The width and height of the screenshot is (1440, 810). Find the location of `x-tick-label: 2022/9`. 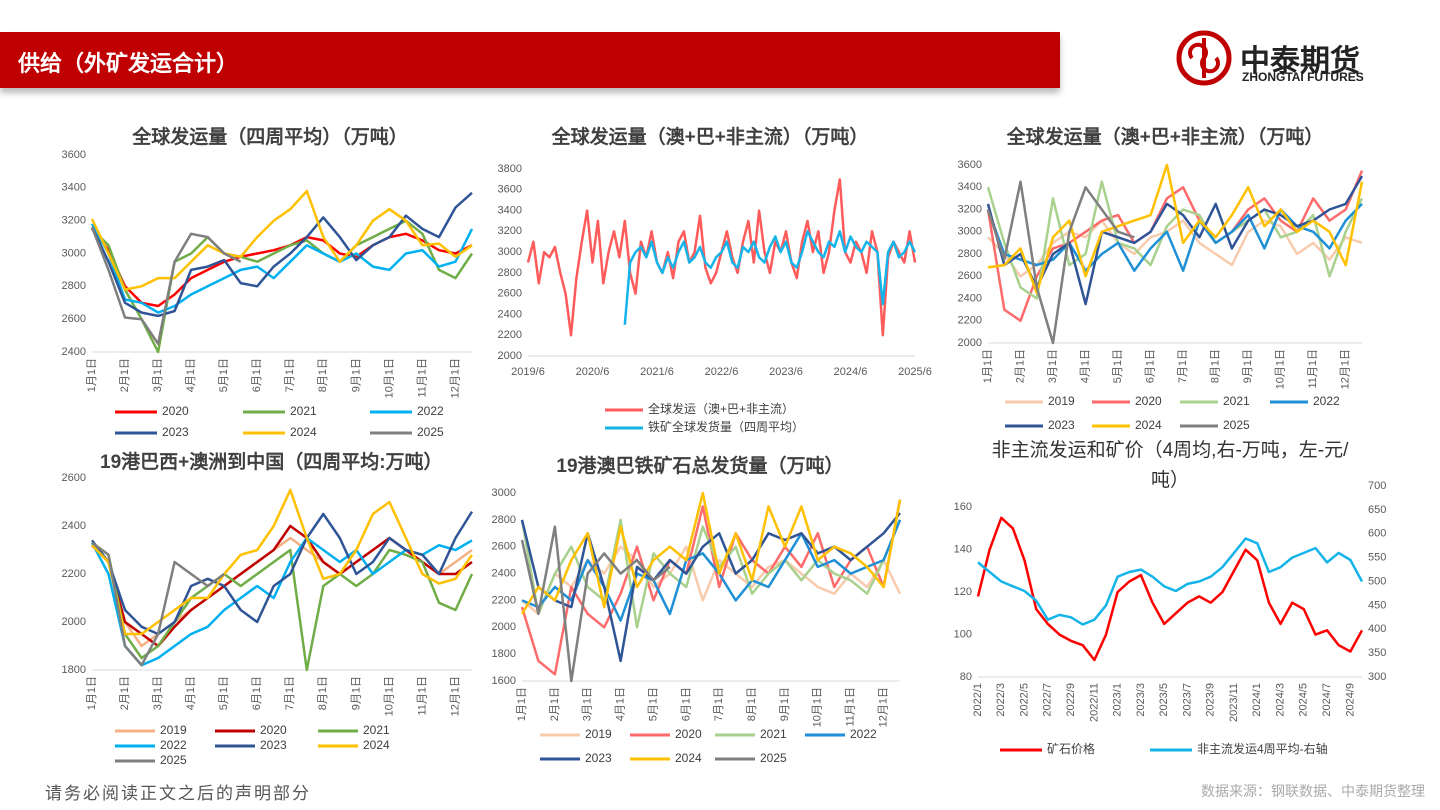

x-tick-label: 2022/9 is located at coordinates (1071, 700).